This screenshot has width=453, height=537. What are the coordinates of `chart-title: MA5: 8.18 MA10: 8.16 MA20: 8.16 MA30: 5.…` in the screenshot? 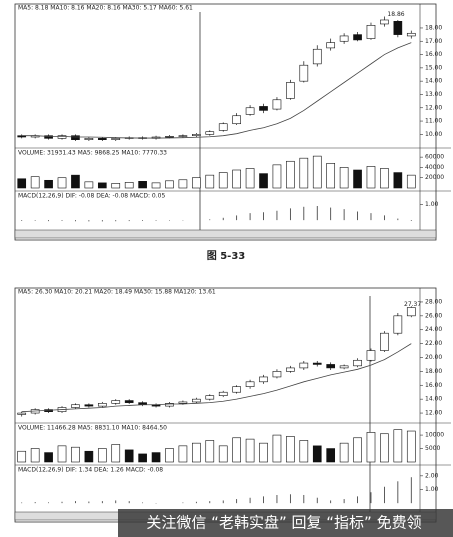 It's located at (105, 8).